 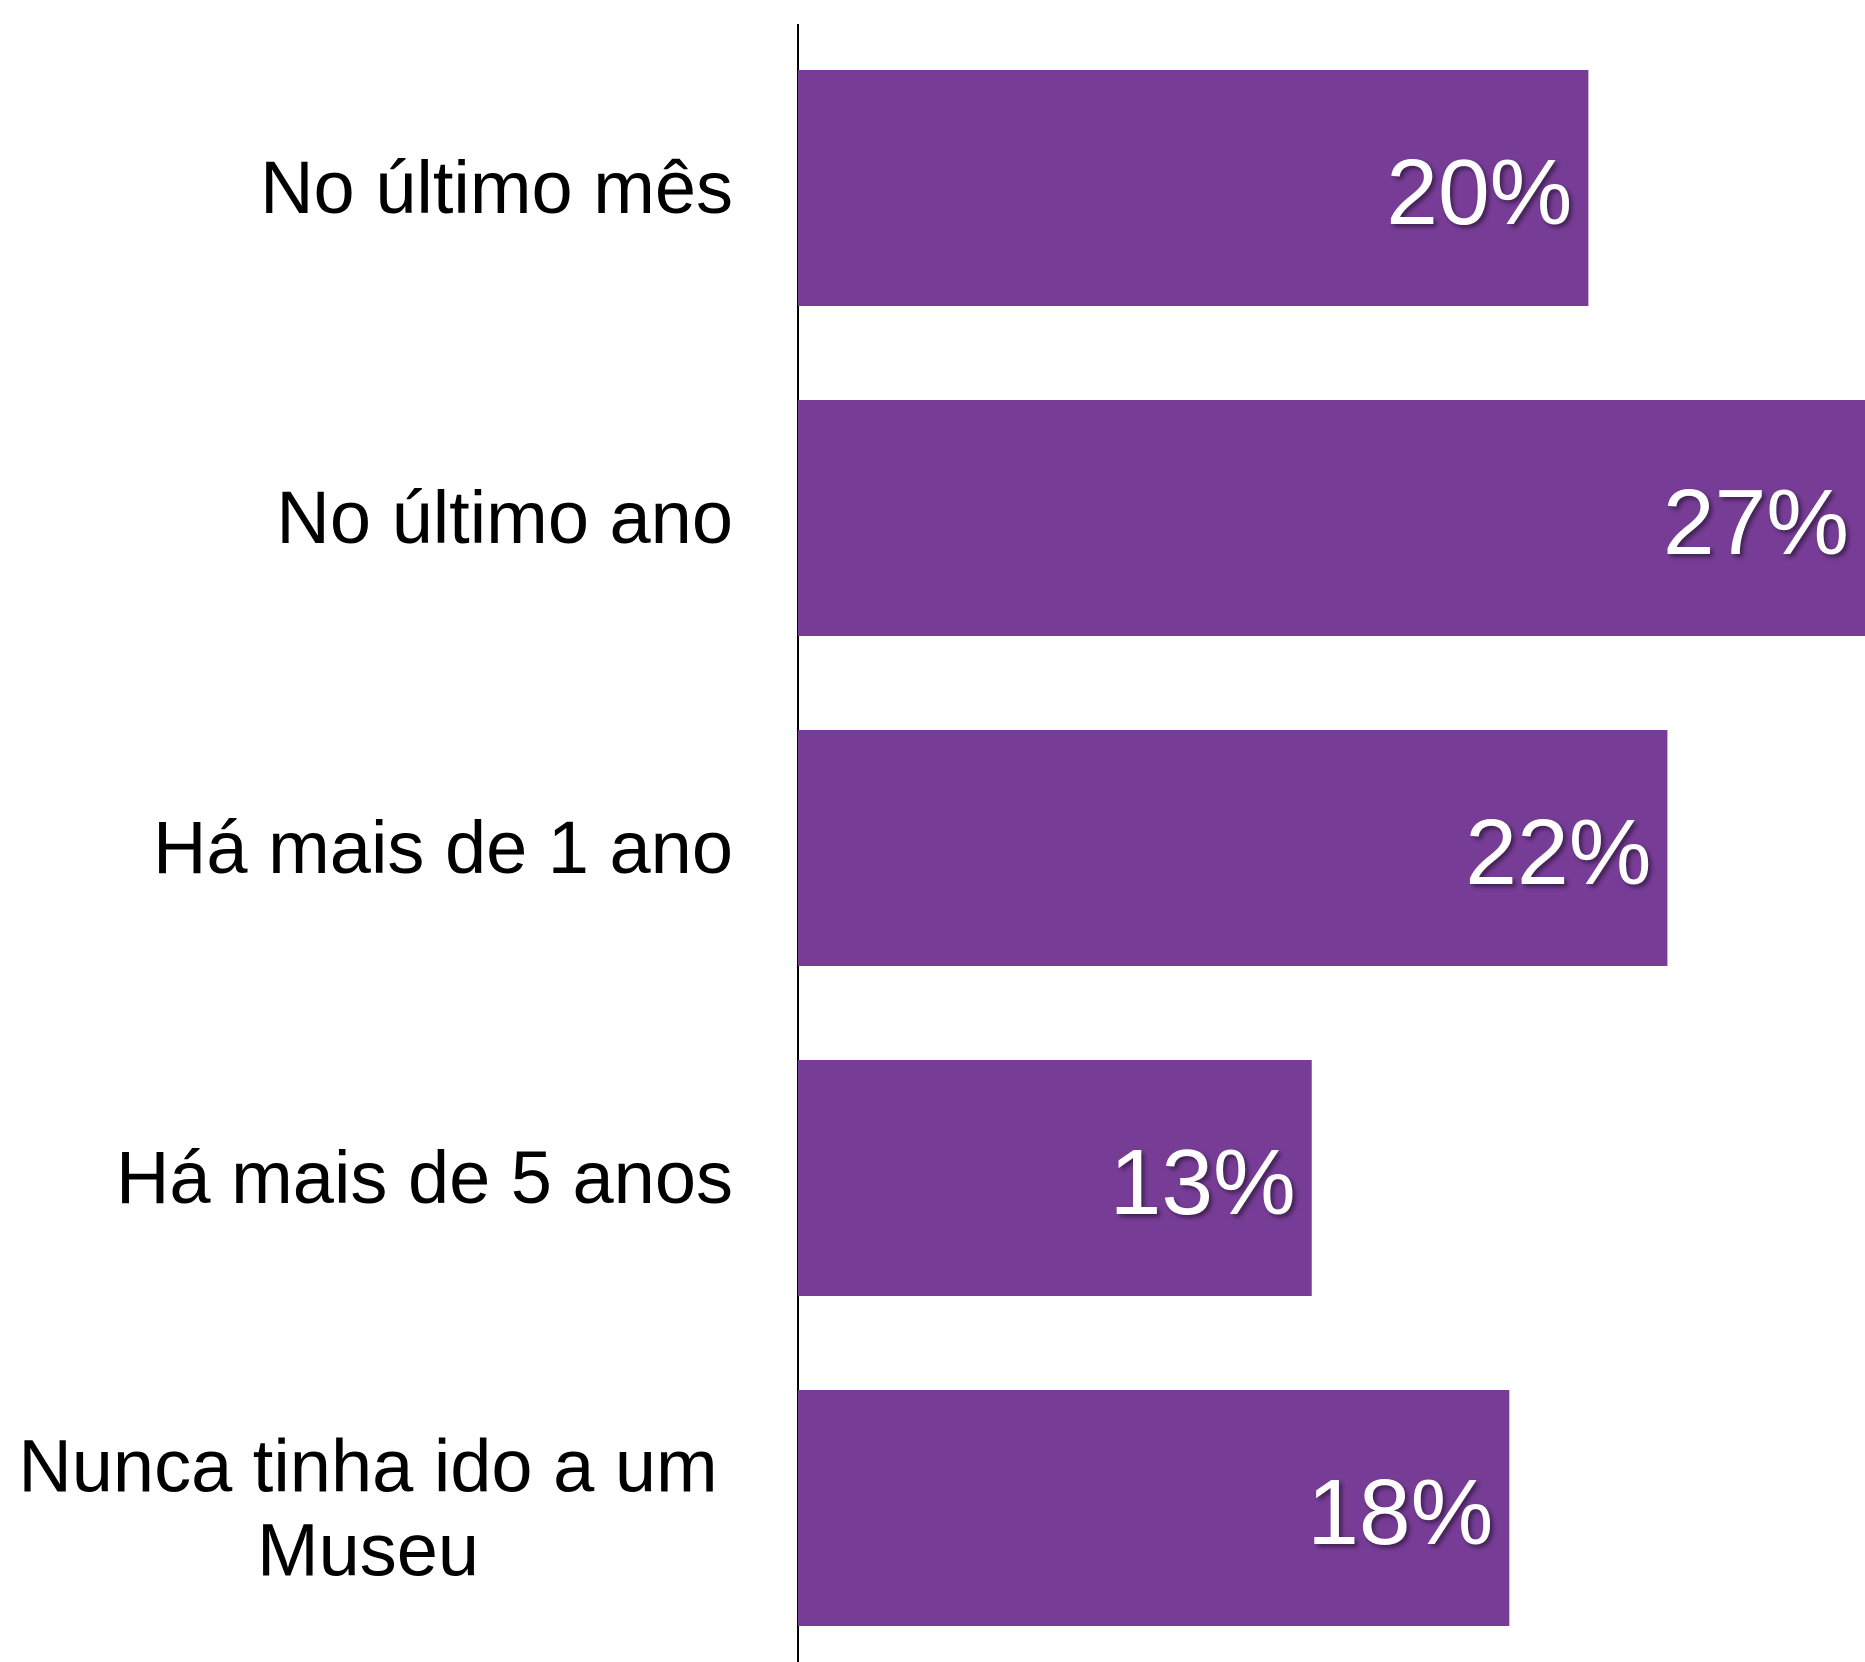 I want to click on category-label: No último ano, so click(x=504, y=518).